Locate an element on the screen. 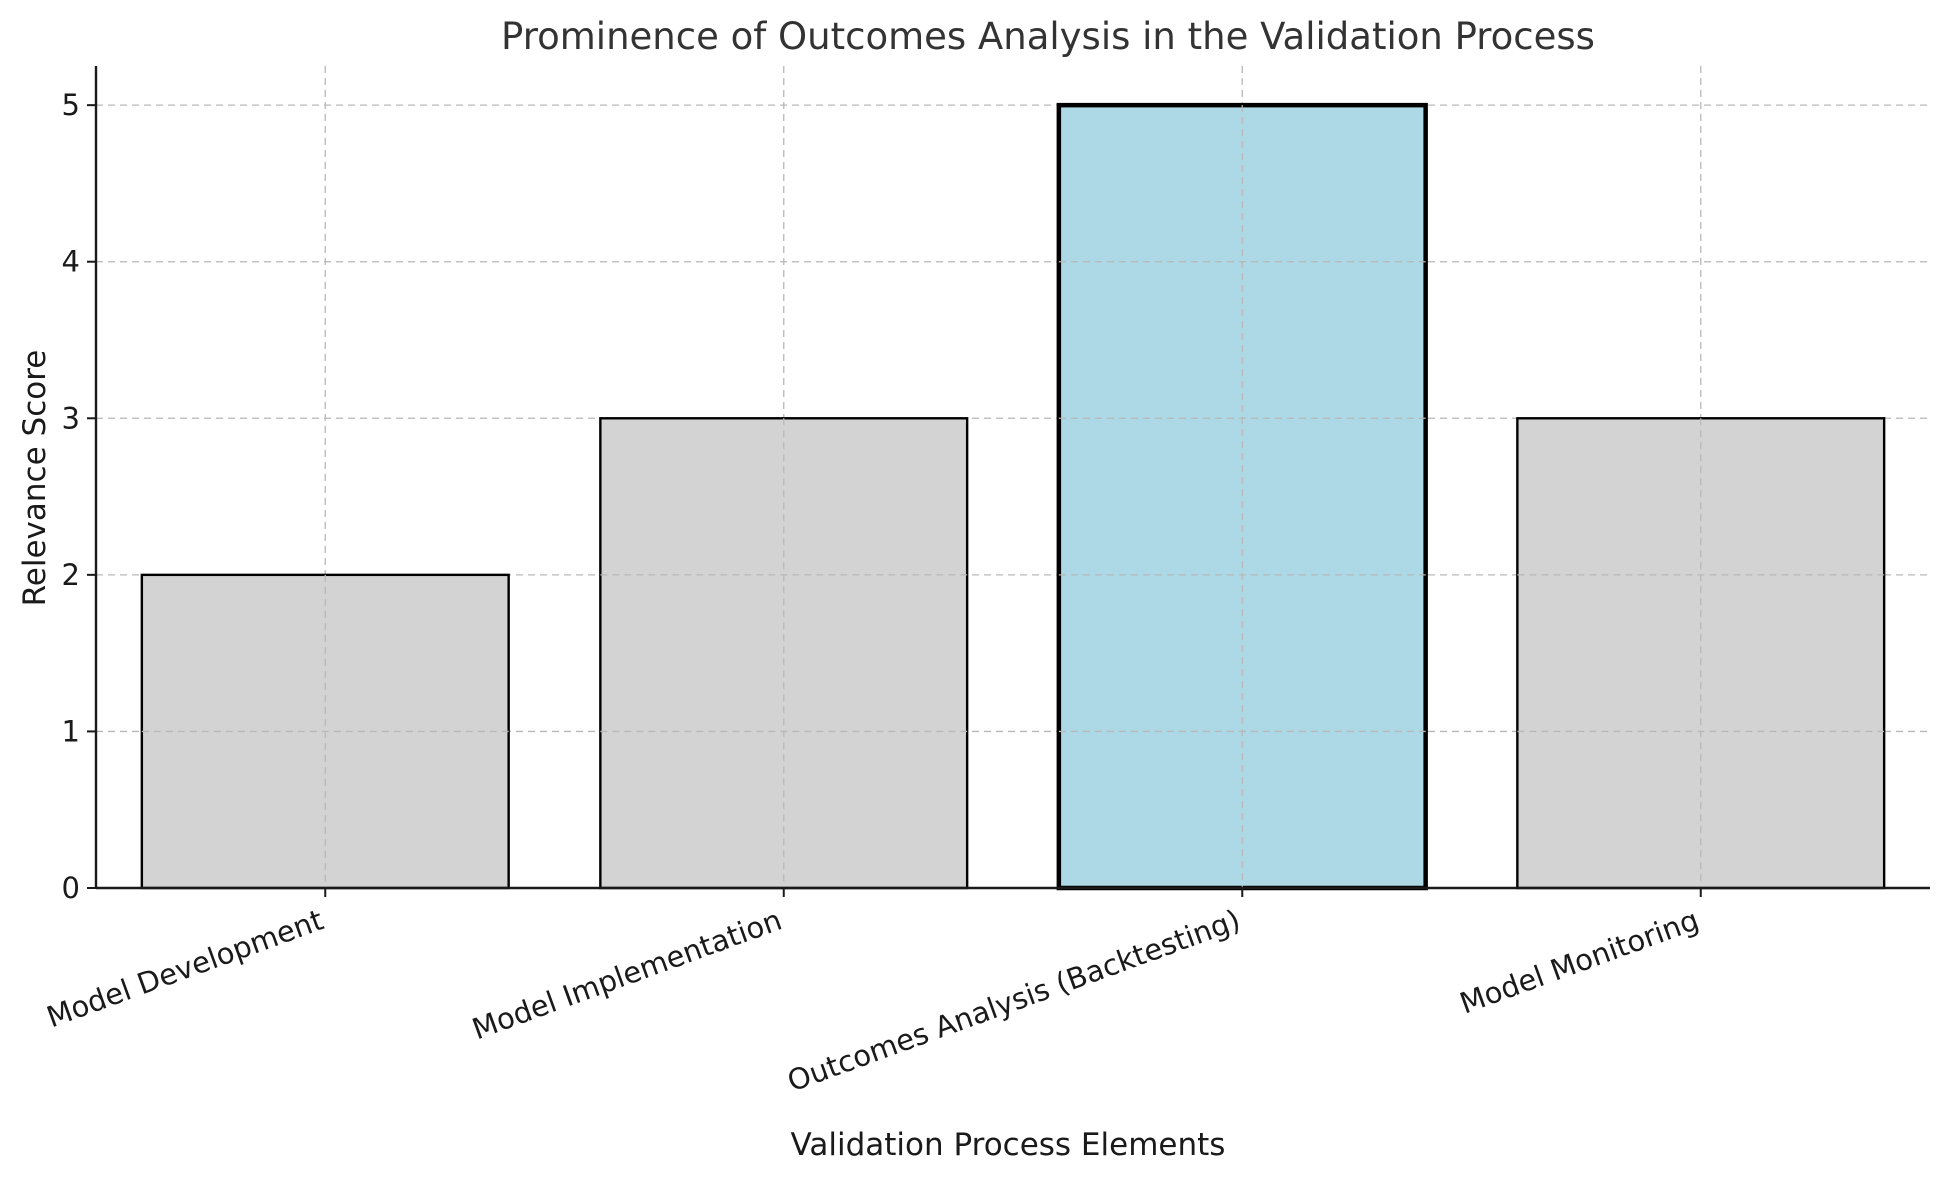  x-tick-label: Model Development is located at coordinates (185, 969).